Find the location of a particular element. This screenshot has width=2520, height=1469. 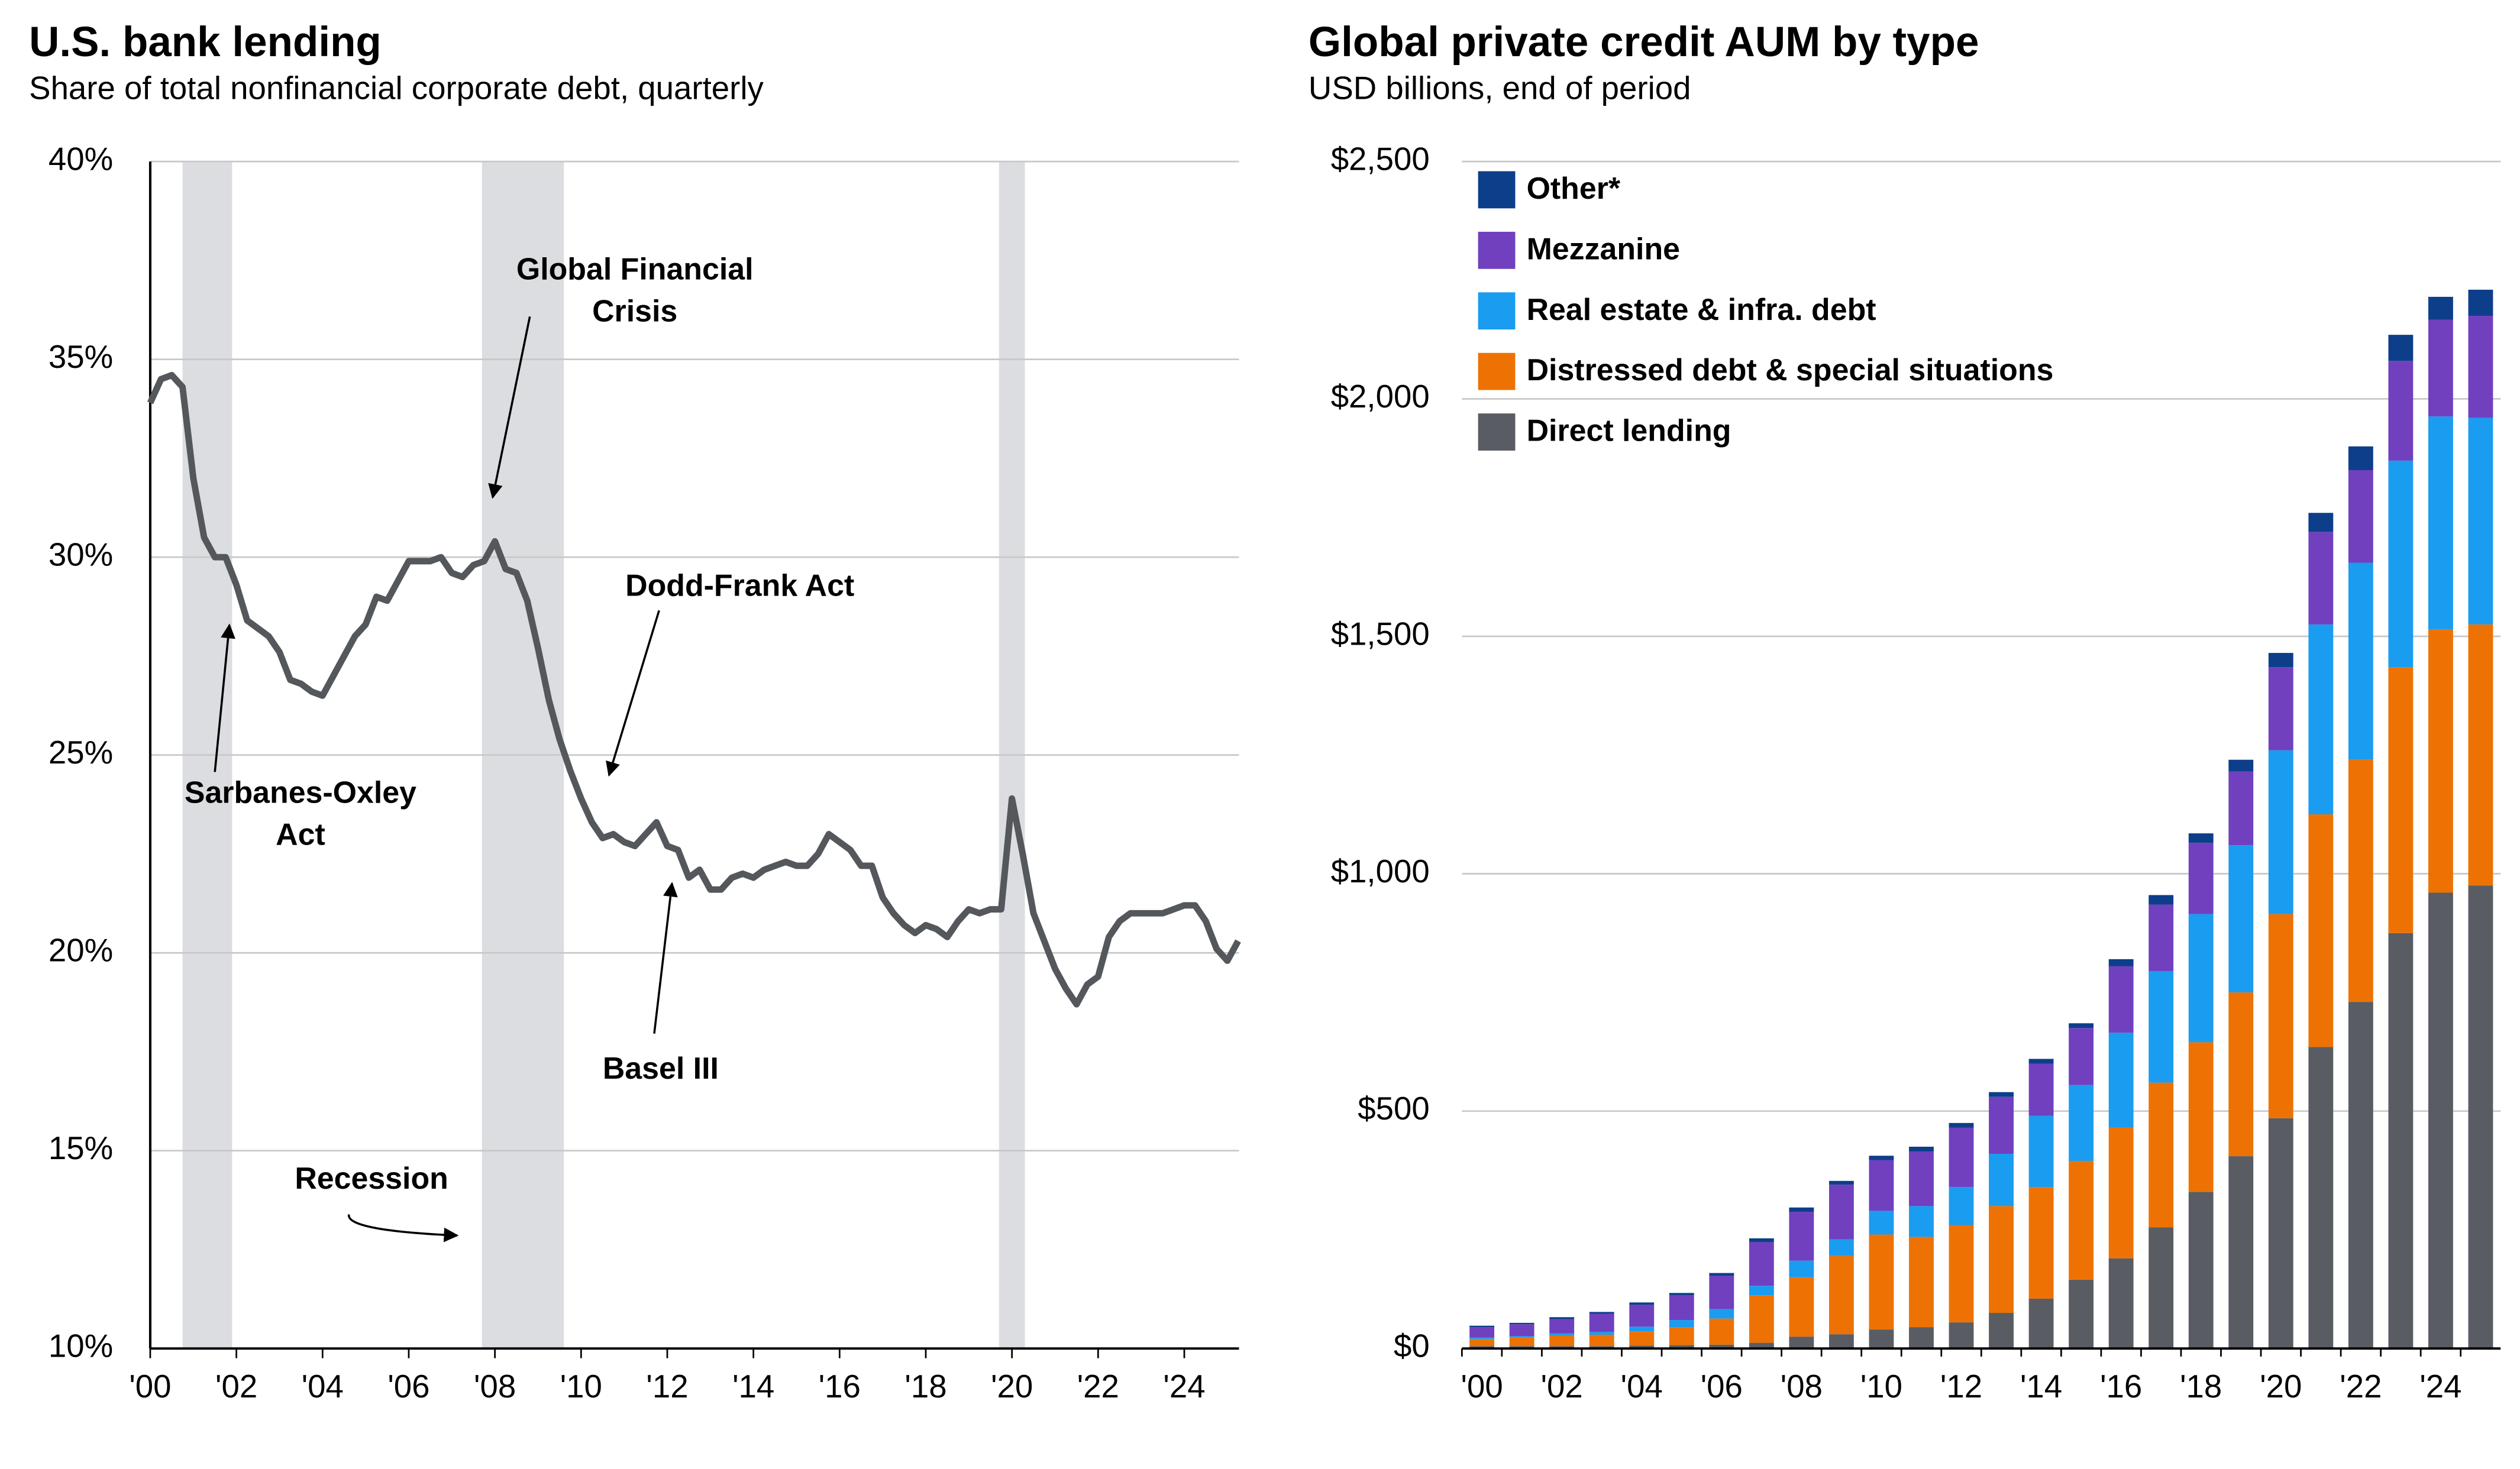

chart-subtitle: USD billions, end of period is located at coordinates (1500, 88).